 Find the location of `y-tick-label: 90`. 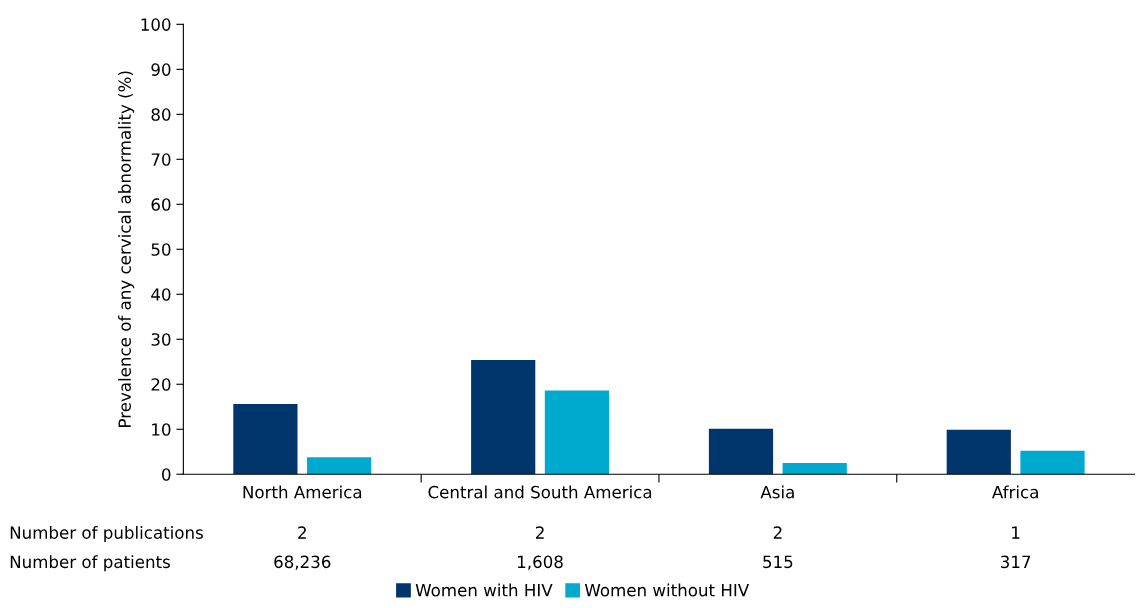

y-tick-label: 90 is located at coordinates (161, 69).